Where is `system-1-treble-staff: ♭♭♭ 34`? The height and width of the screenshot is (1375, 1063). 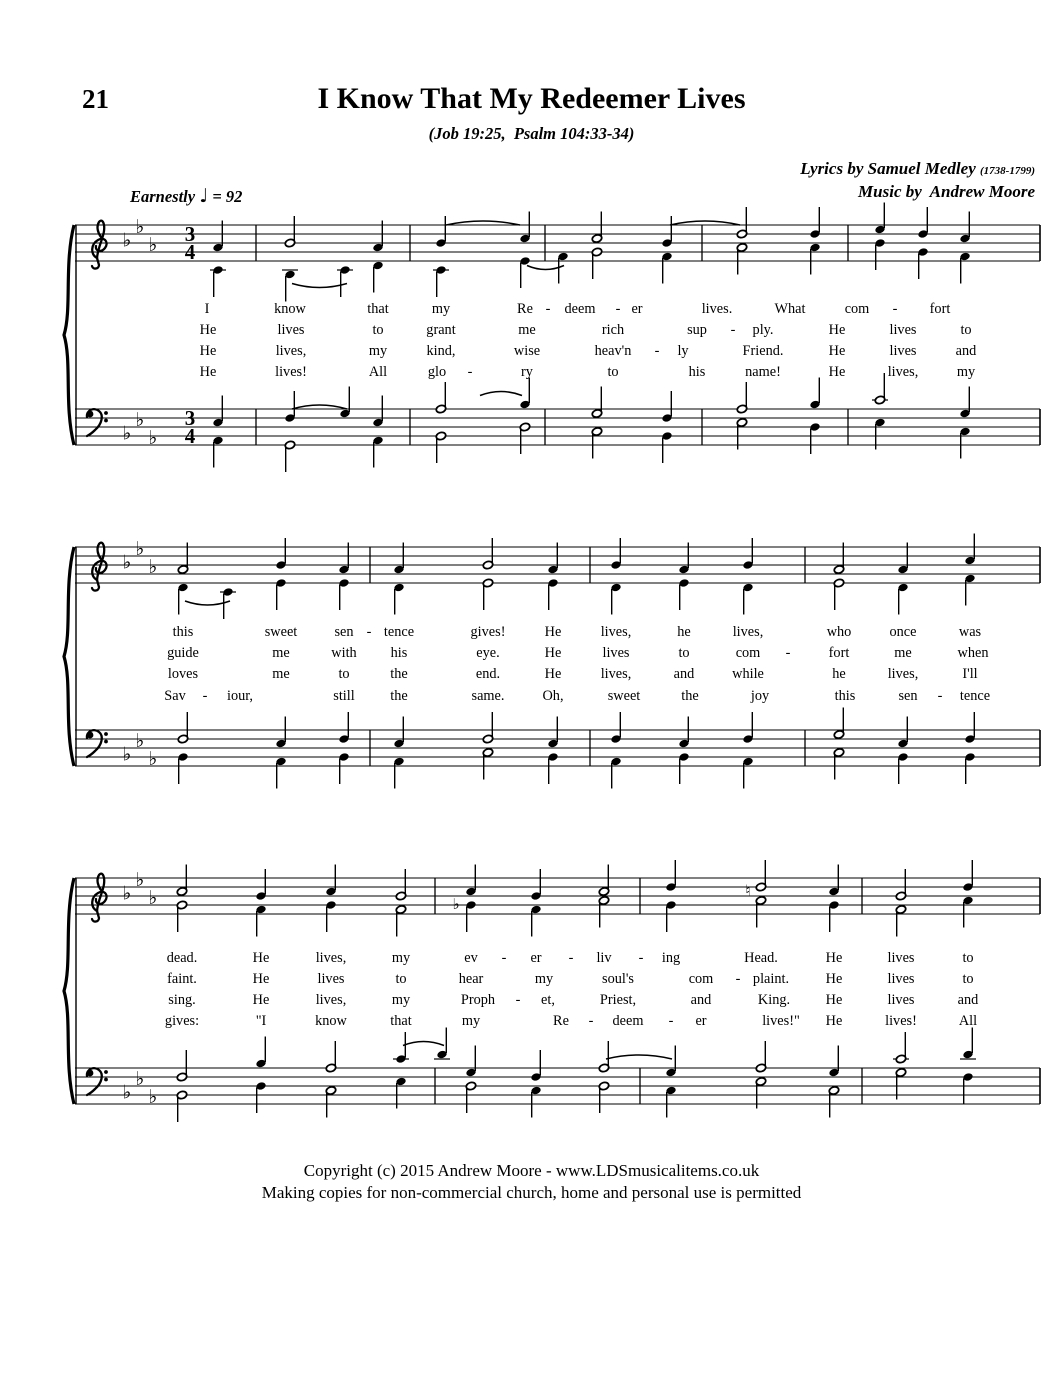
system-1-treble-staff: ♭♭♭ 34 is located at coordinates (558, 252).